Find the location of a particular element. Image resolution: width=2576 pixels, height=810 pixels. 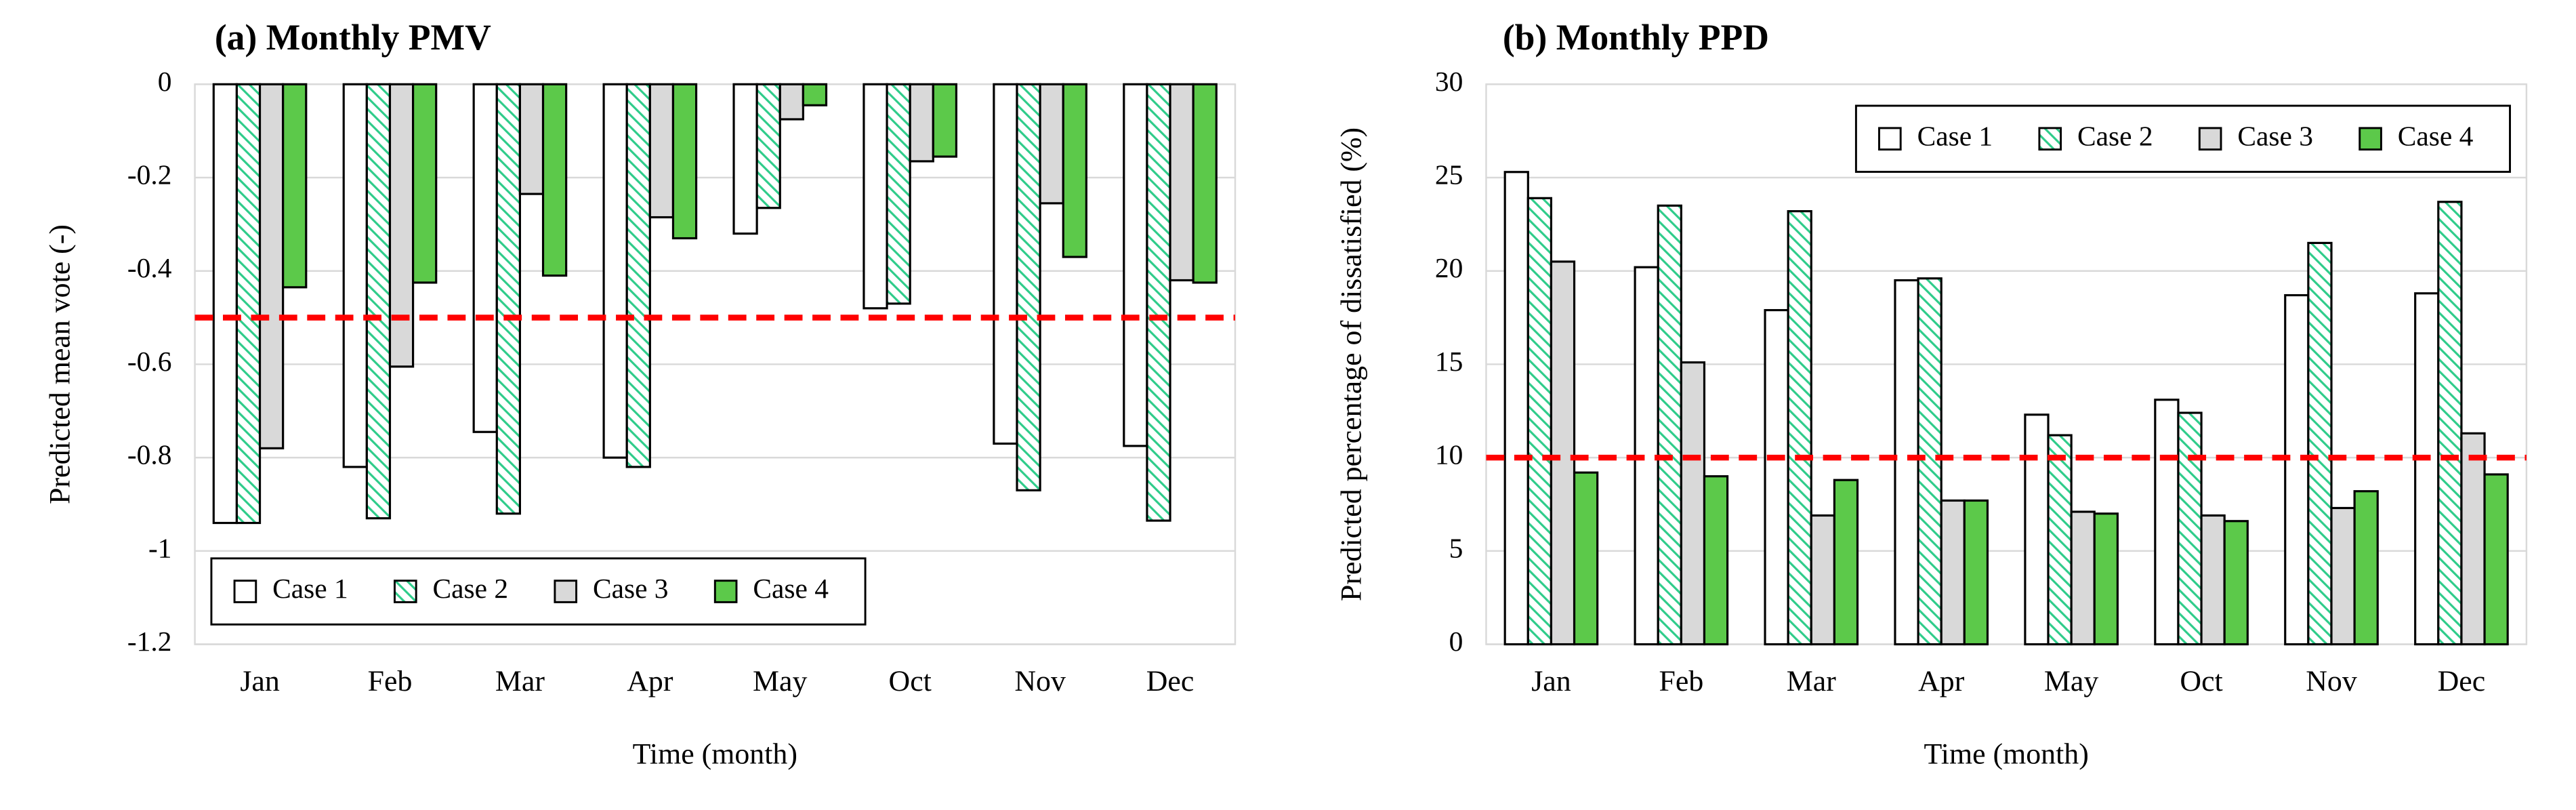

y-tick-label: -0.4 is located at coordinates (149, 267).